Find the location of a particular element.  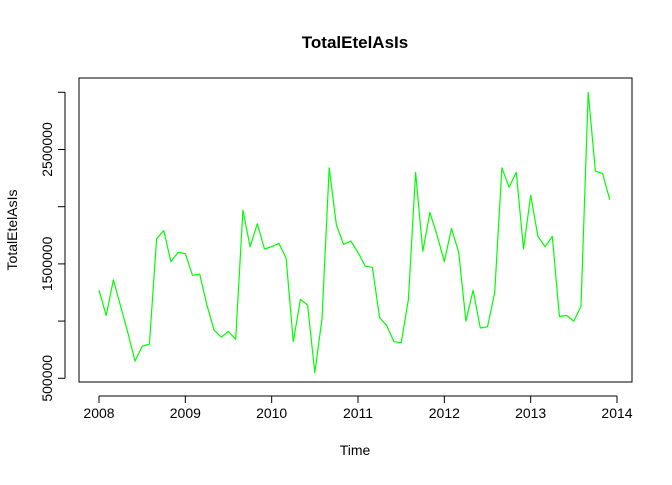

x-tick-label: 2013 is located at coordinates (530, 413).